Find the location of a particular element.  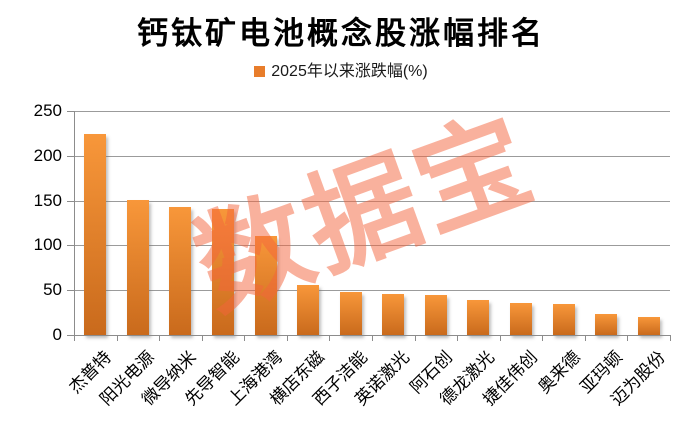

chart-title: 钙钛矿电池概念股涨幅排名 is located at coordinates (341, 33).